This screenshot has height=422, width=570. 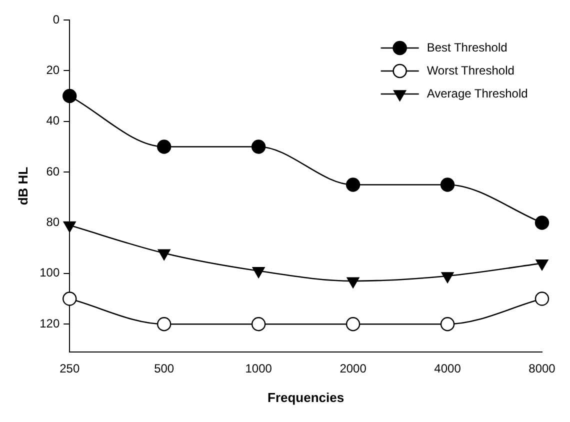 I want to click on x-tick-label: 8000, so click(x=542, y=369).